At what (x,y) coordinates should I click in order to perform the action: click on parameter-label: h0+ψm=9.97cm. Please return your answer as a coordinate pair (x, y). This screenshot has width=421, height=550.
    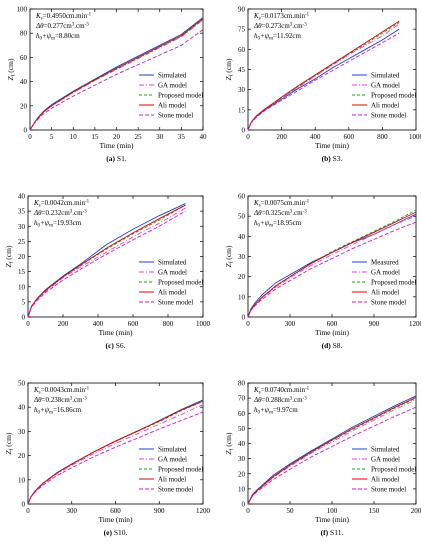
    Looking at the image, I should click on (276, 411).